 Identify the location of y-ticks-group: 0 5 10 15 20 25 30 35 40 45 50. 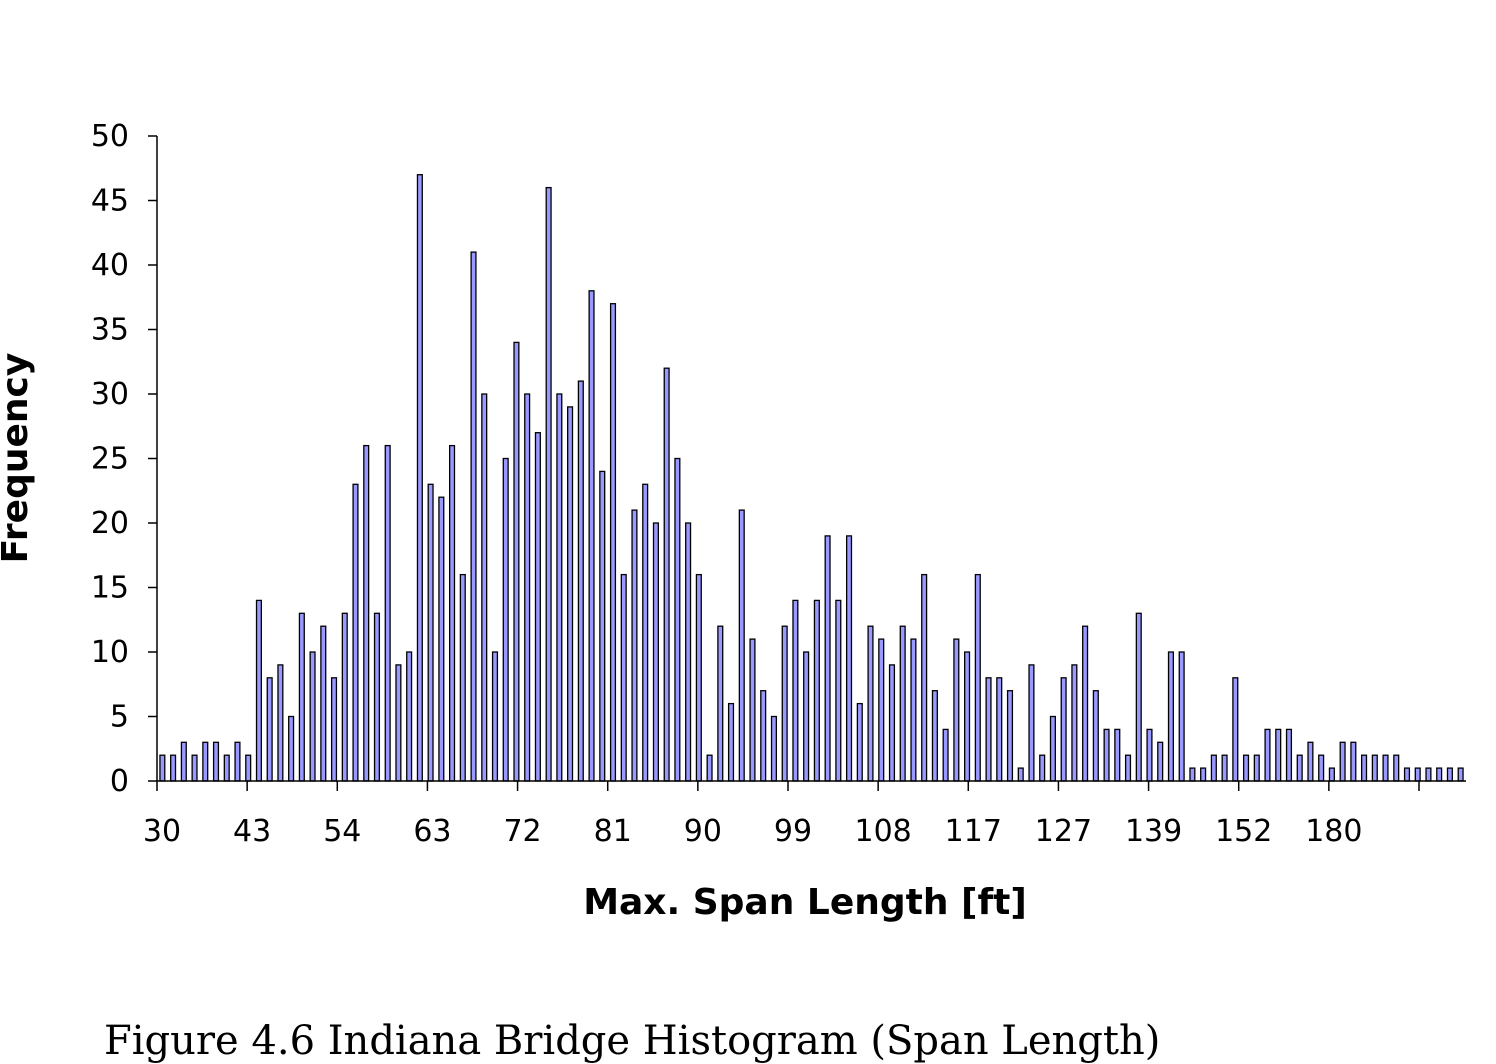
(124, 459).